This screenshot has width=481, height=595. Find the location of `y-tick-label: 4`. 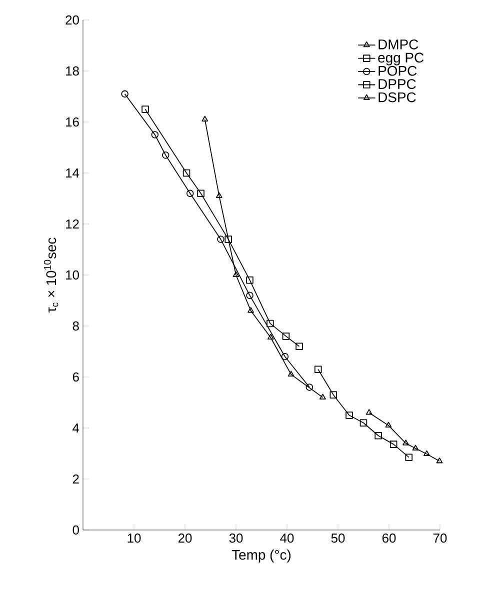

y-tick-label: 4 is located at coordinates (76, 428).